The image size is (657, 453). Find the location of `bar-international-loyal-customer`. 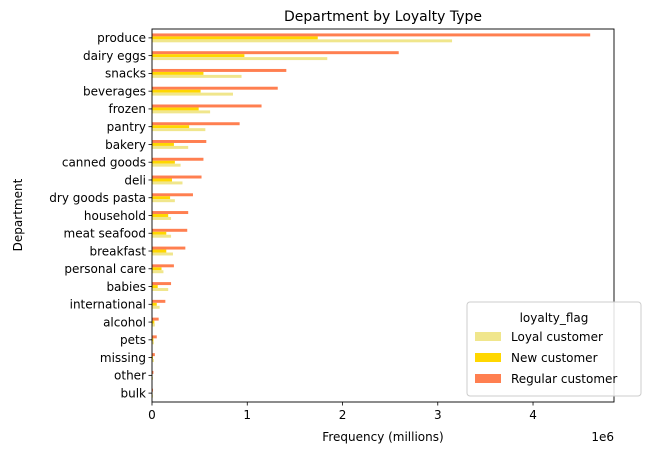

bar-international-loyal-customer is located at coordinates (156, 307).